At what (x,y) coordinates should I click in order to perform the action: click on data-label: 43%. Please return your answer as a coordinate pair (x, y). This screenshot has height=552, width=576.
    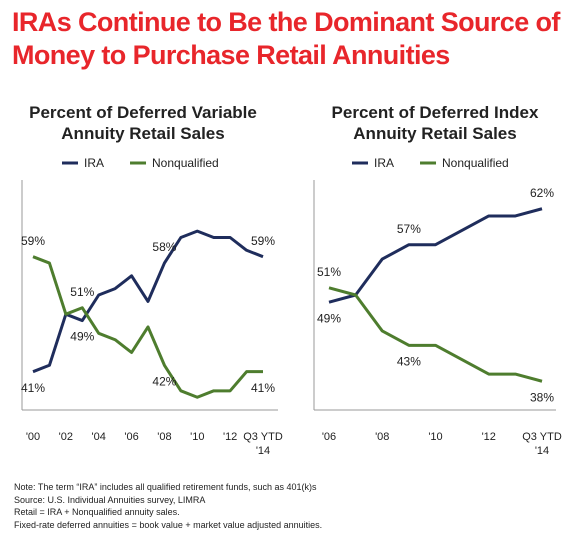
    Looking at the image, I should click on (409, 361).